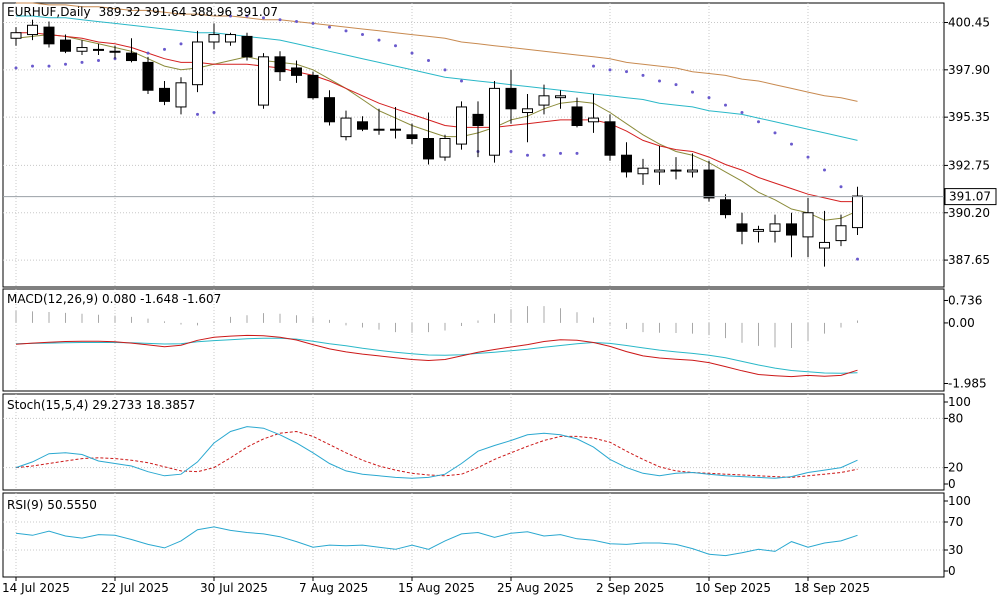 This screenshot has width=1000, height=600. I want to click on price-tick-label: 390.20, so click(969, 213).